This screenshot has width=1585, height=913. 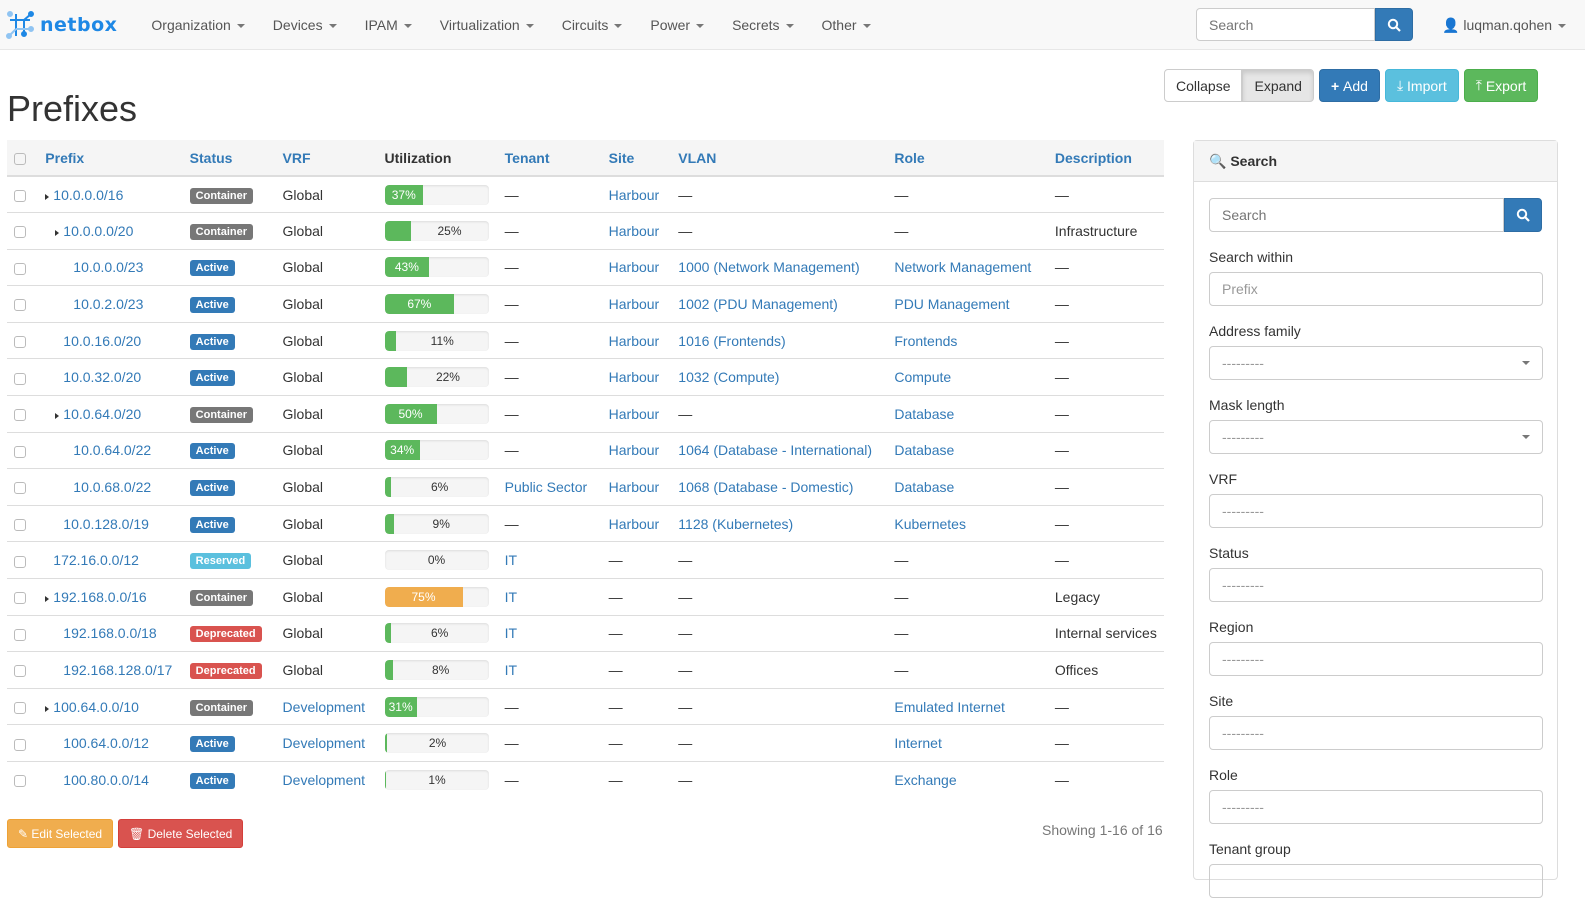 What do you see at coordinates (592, 25) in the screenshot?
I see `nav-menu-circuits: Circuits` at bounding box center [592, 25].